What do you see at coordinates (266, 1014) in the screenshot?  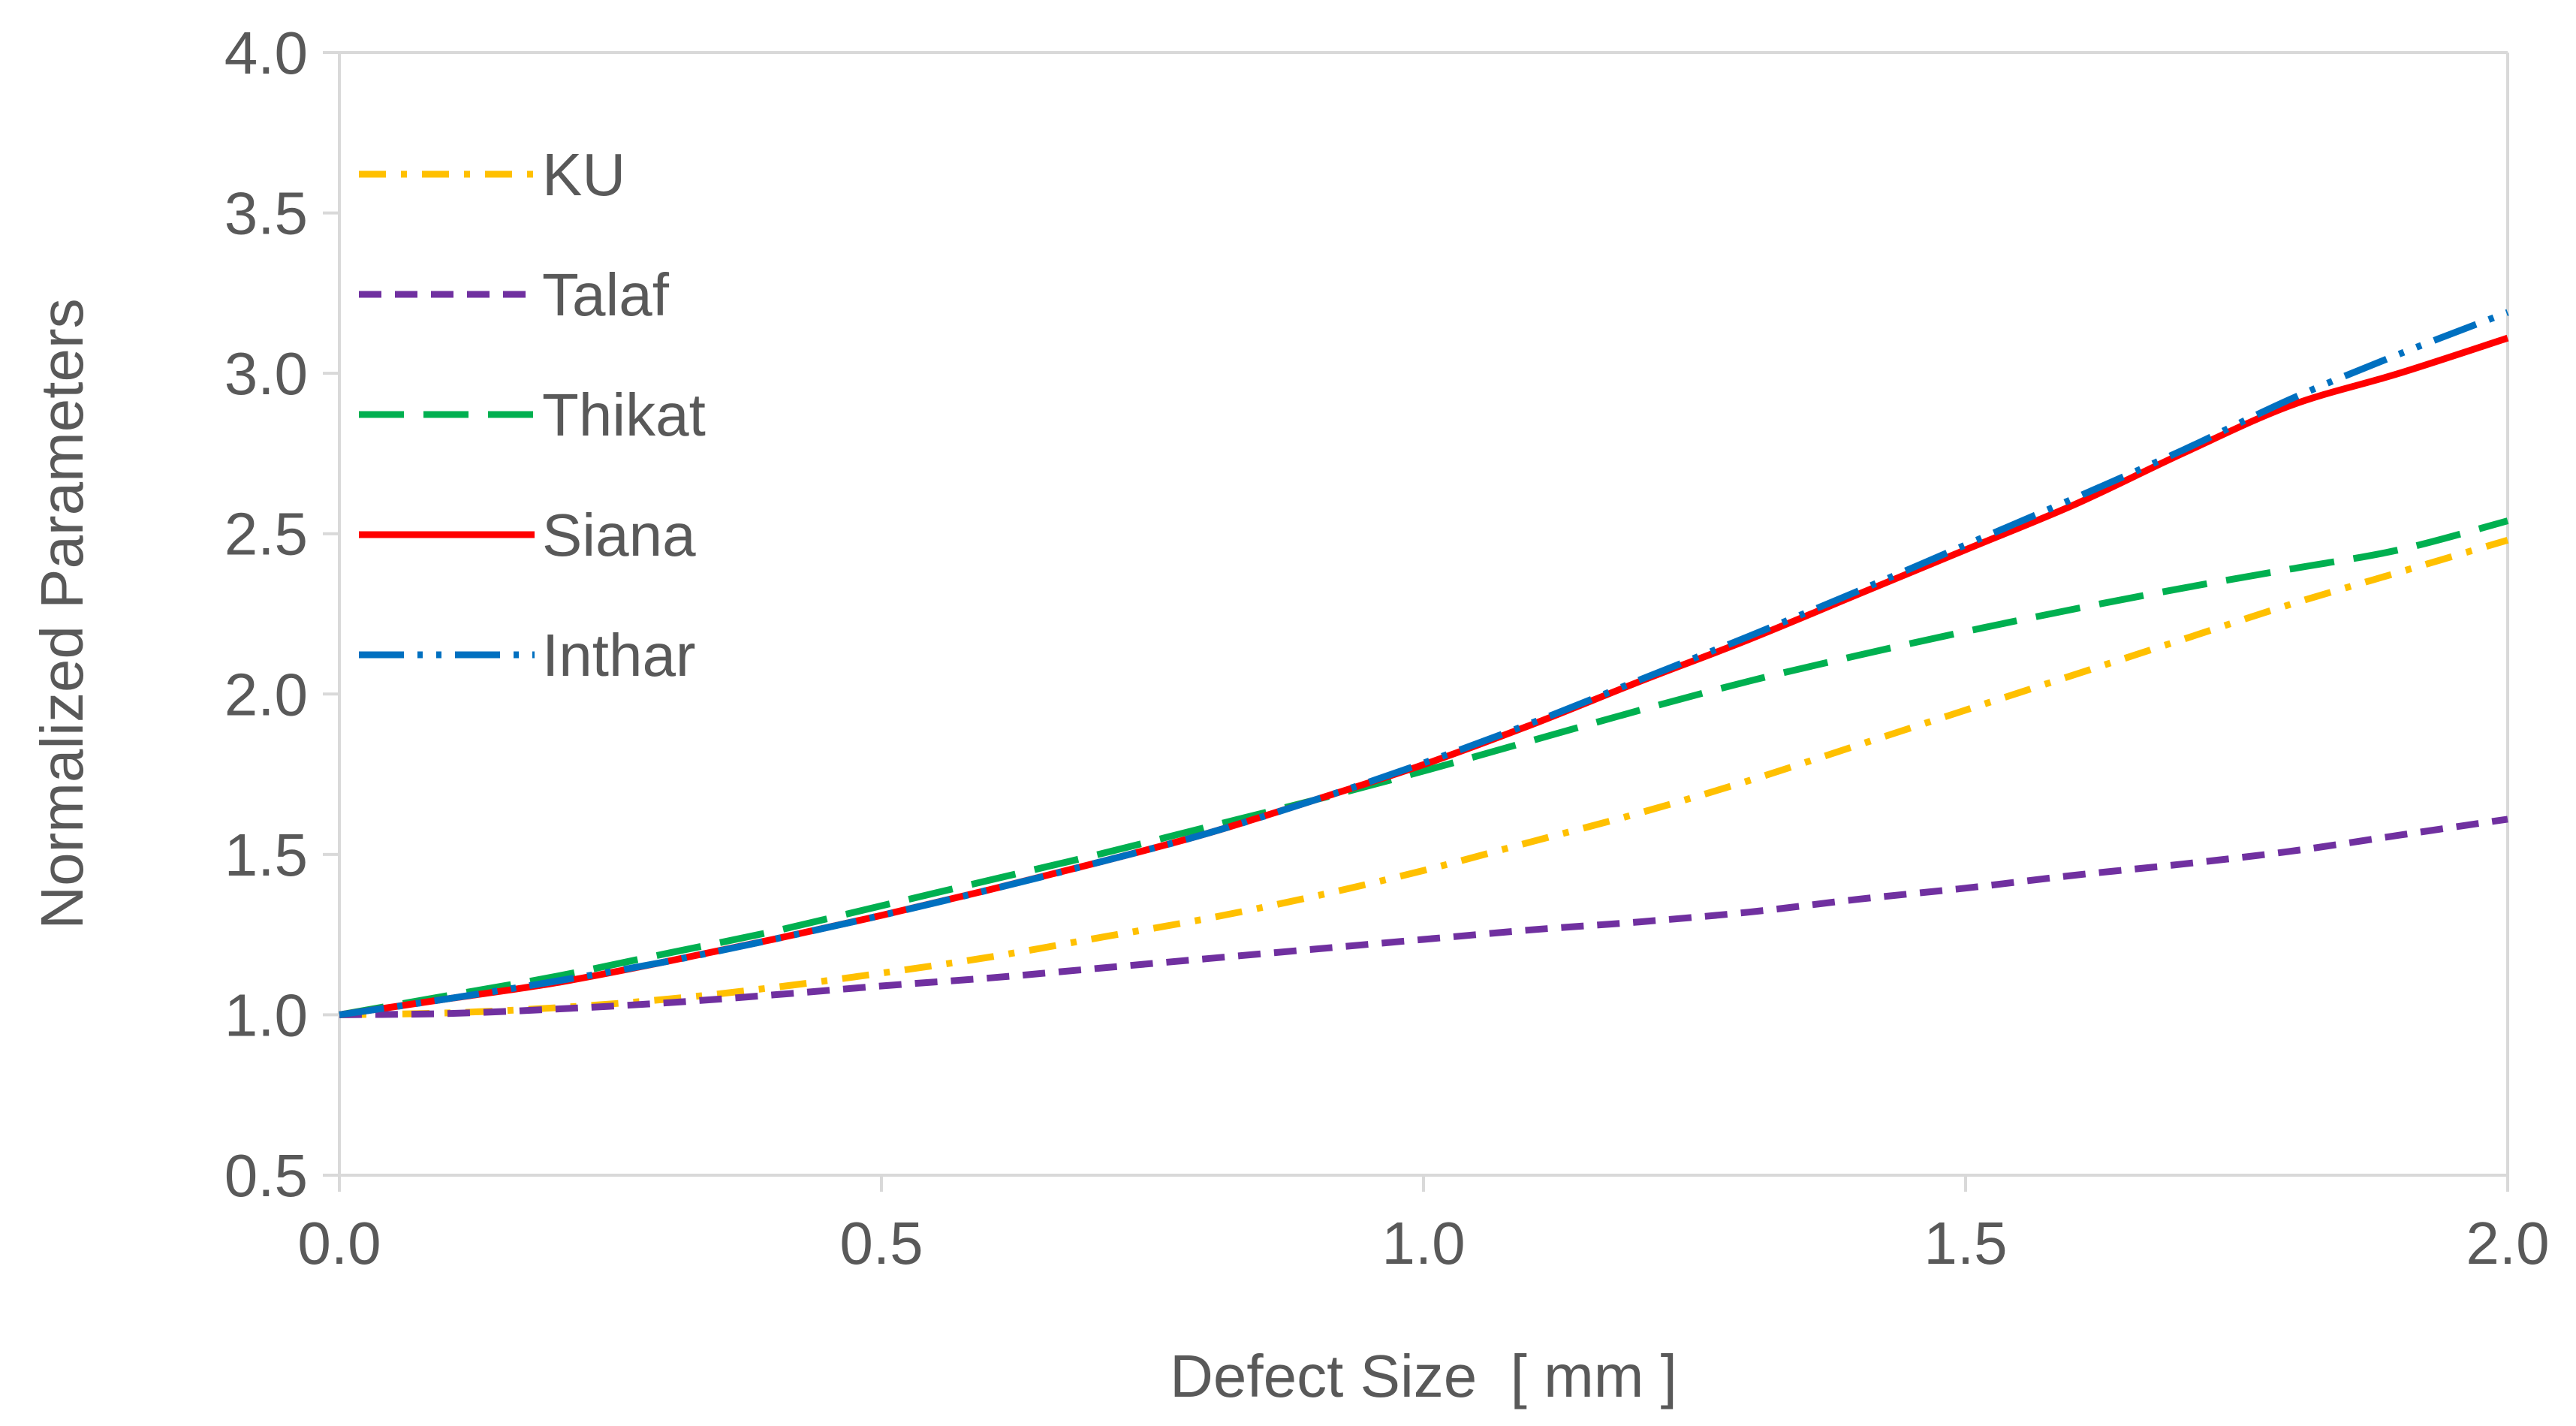 I see `y-tick-label: 1.0` at bounding box center [266, 1014].